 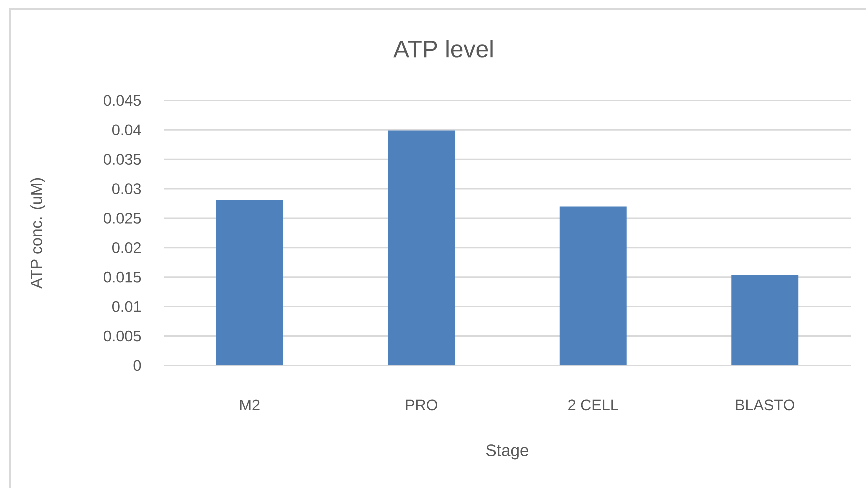 What do you see at coordinates (138, 366) in the screenshot?
I see `y-tick-label: 0` at bounding box center [138, 366].